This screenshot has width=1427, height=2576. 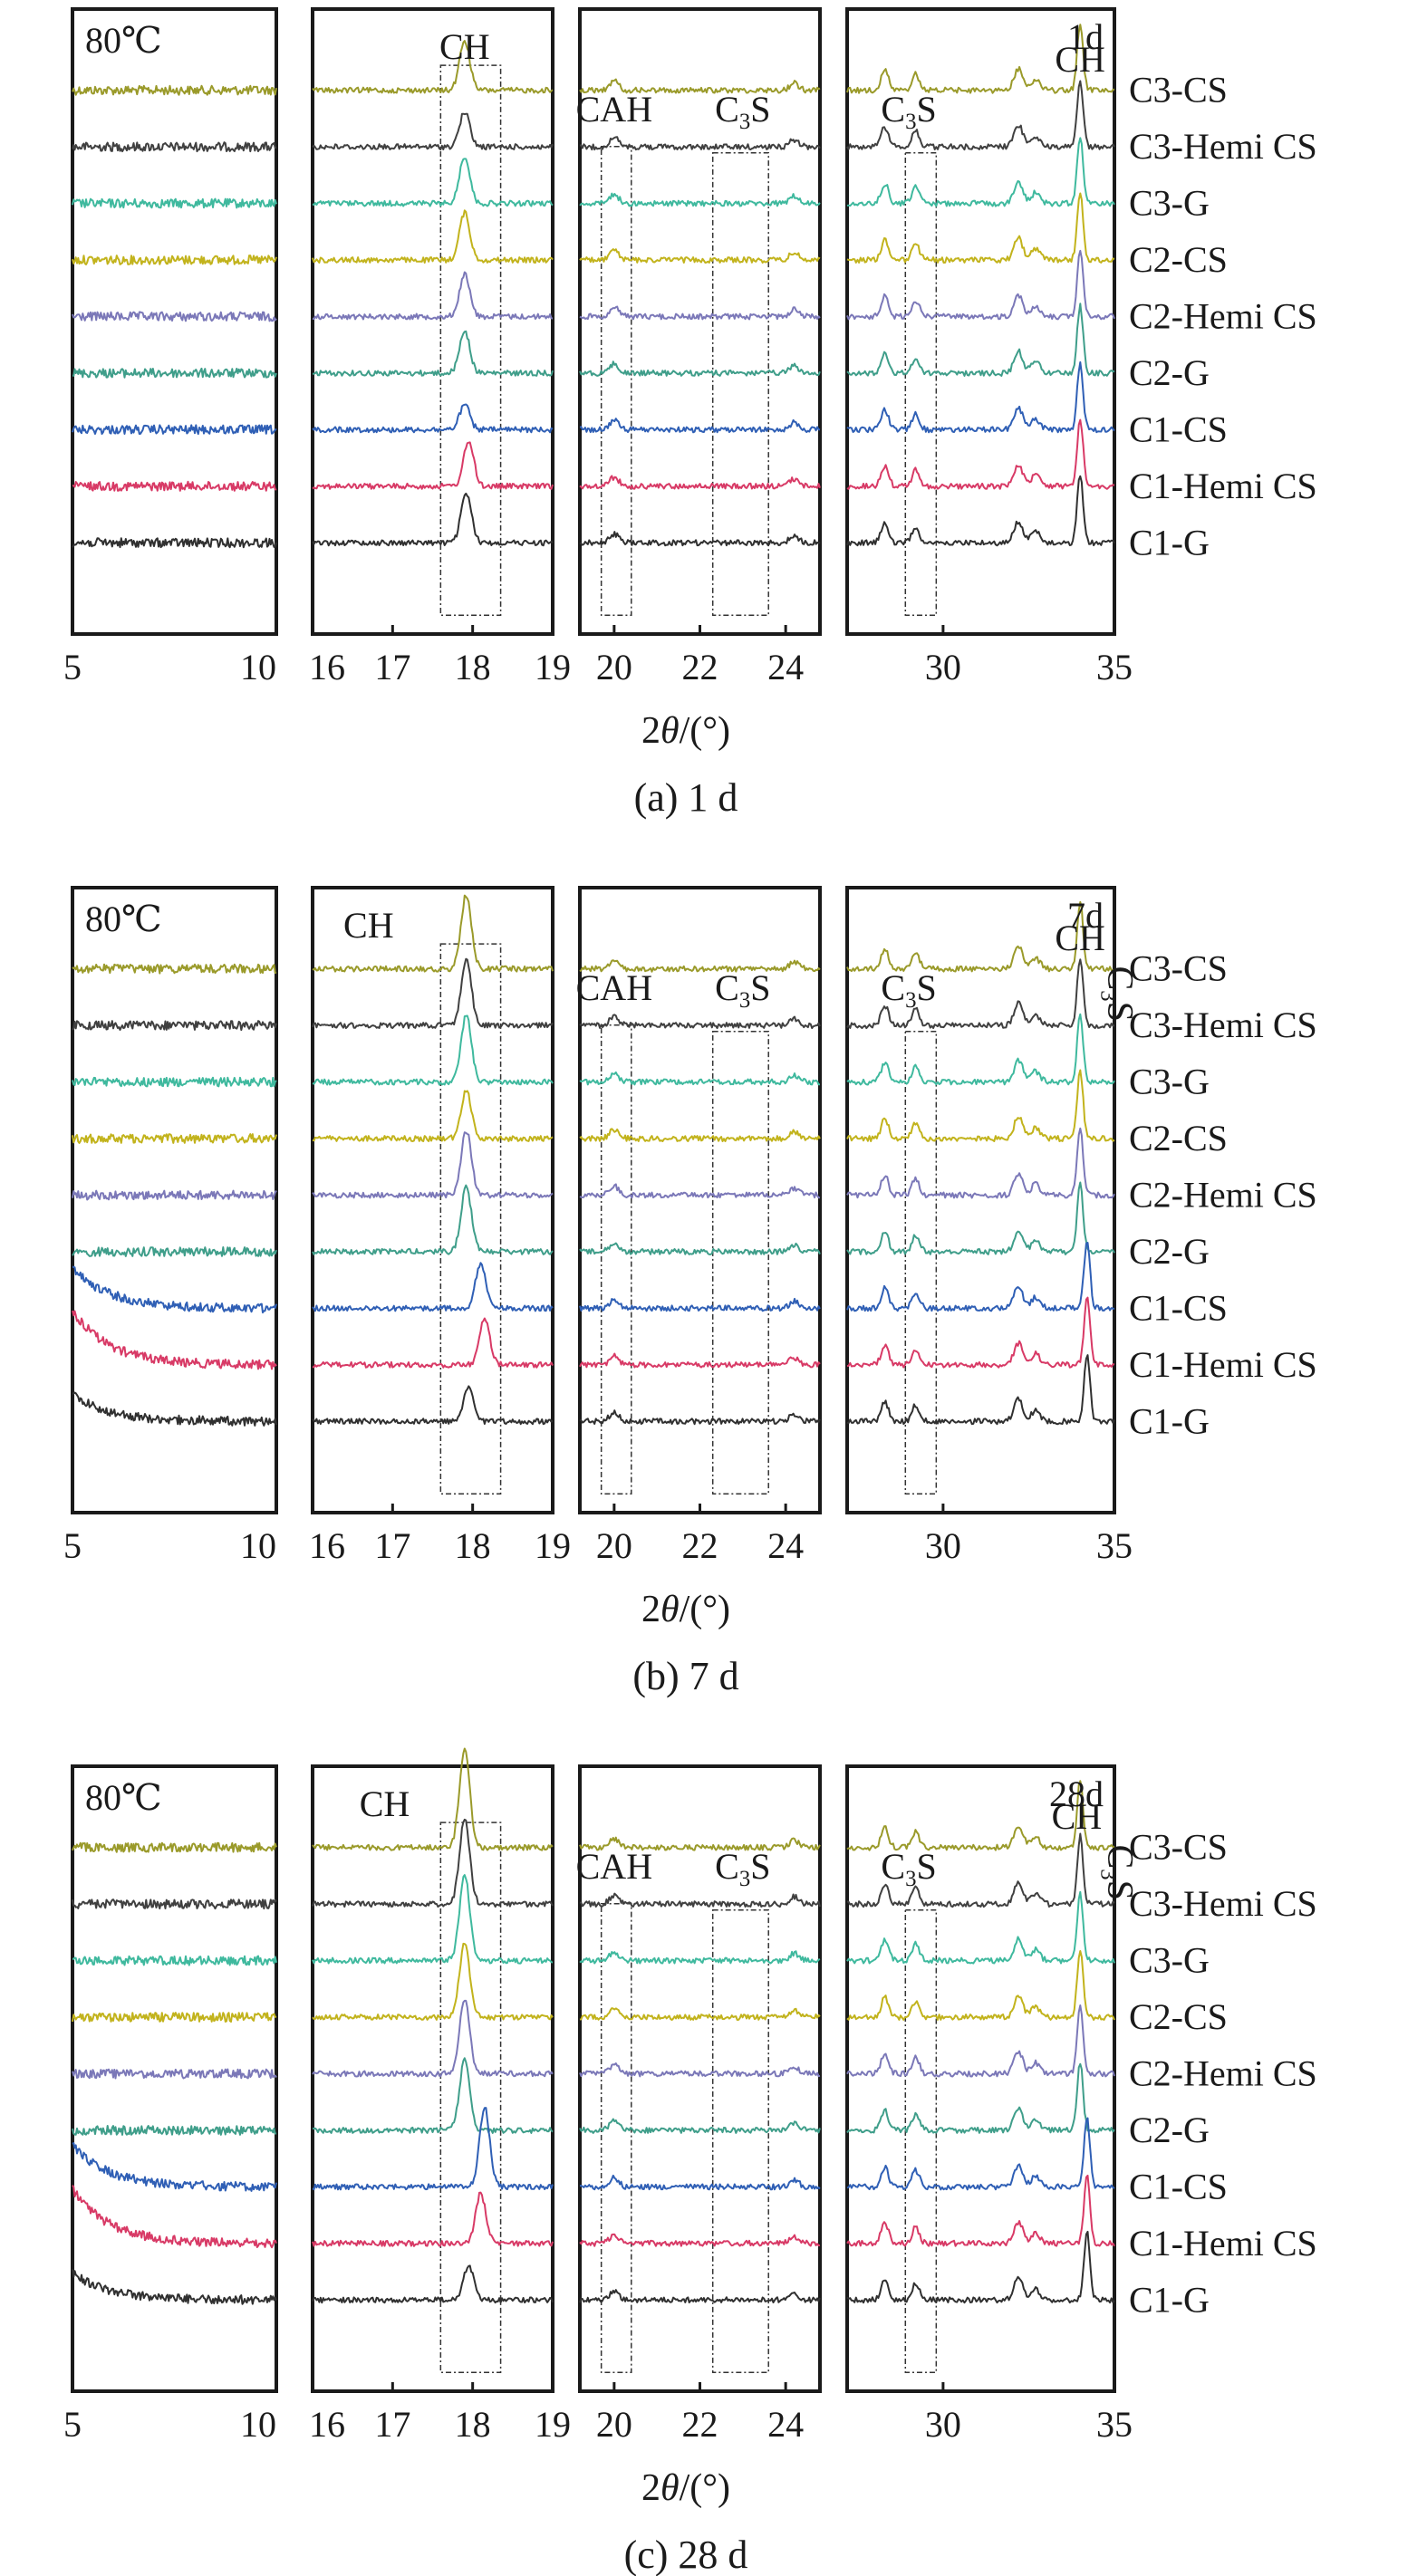 I want to click on age-label: 7d, so click(x=1085, y=915).